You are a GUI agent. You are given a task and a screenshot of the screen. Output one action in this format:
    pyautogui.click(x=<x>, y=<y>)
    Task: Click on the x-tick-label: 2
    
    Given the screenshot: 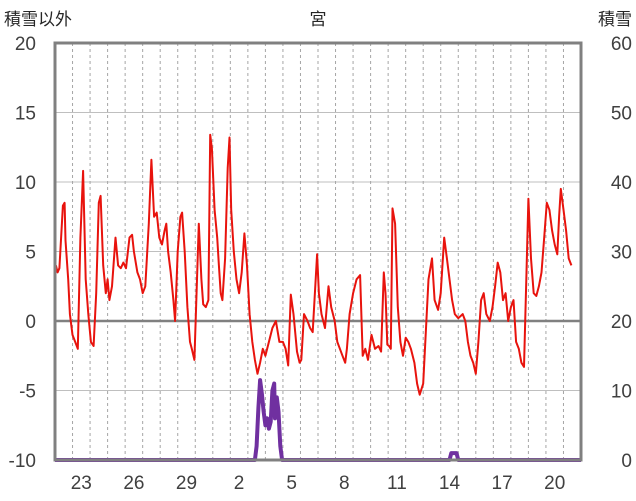 What is the action you would take?
    pyautogui.click(x=239, y=483)
    